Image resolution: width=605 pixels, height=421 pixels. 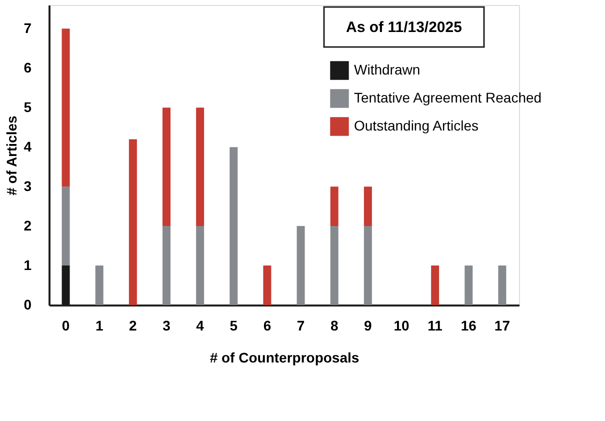 What do you see at coordinates (28, 68) in the screenshot?
I see `y-tick-label: 6` at bounding box center [28, 68].